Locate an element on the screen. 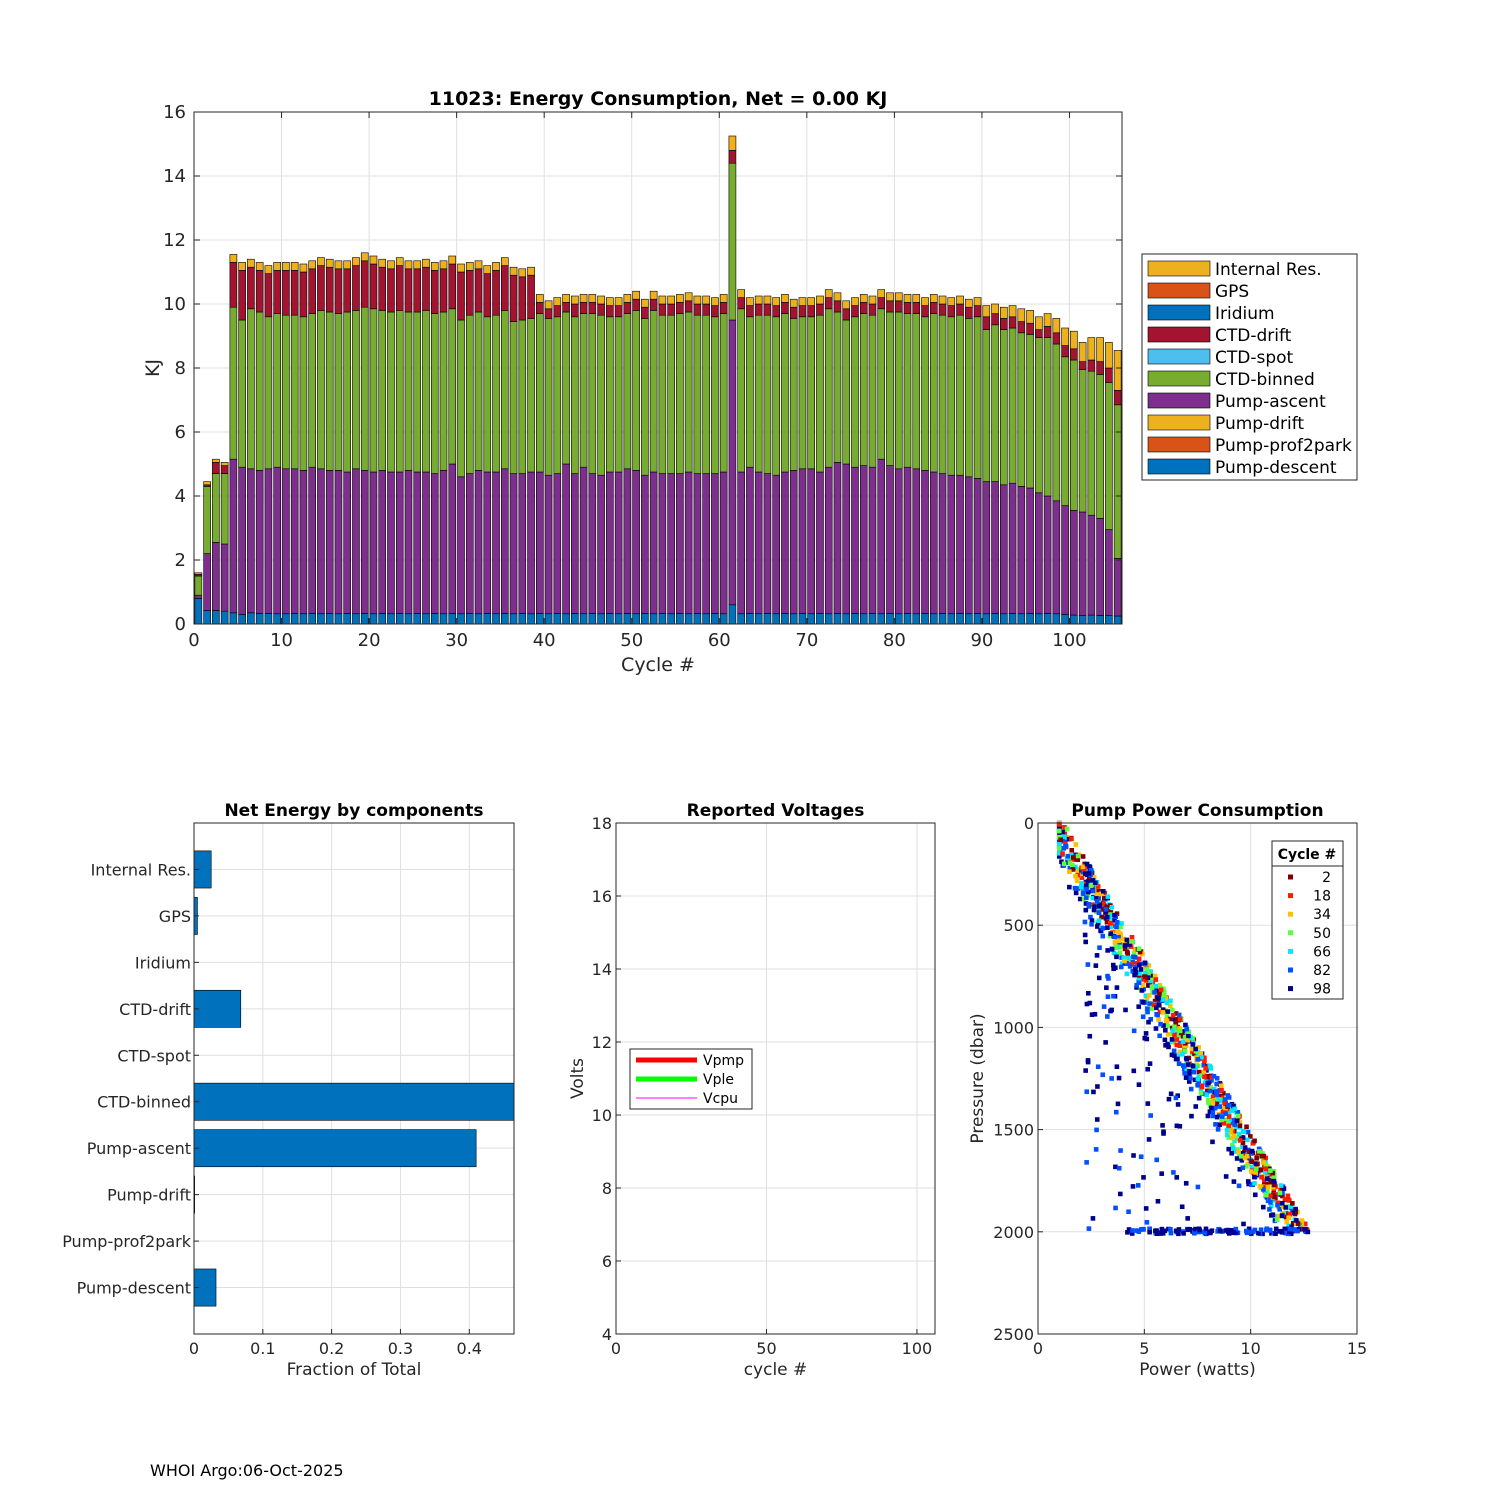  components-chart-background is located at coordinates (354, 1078).